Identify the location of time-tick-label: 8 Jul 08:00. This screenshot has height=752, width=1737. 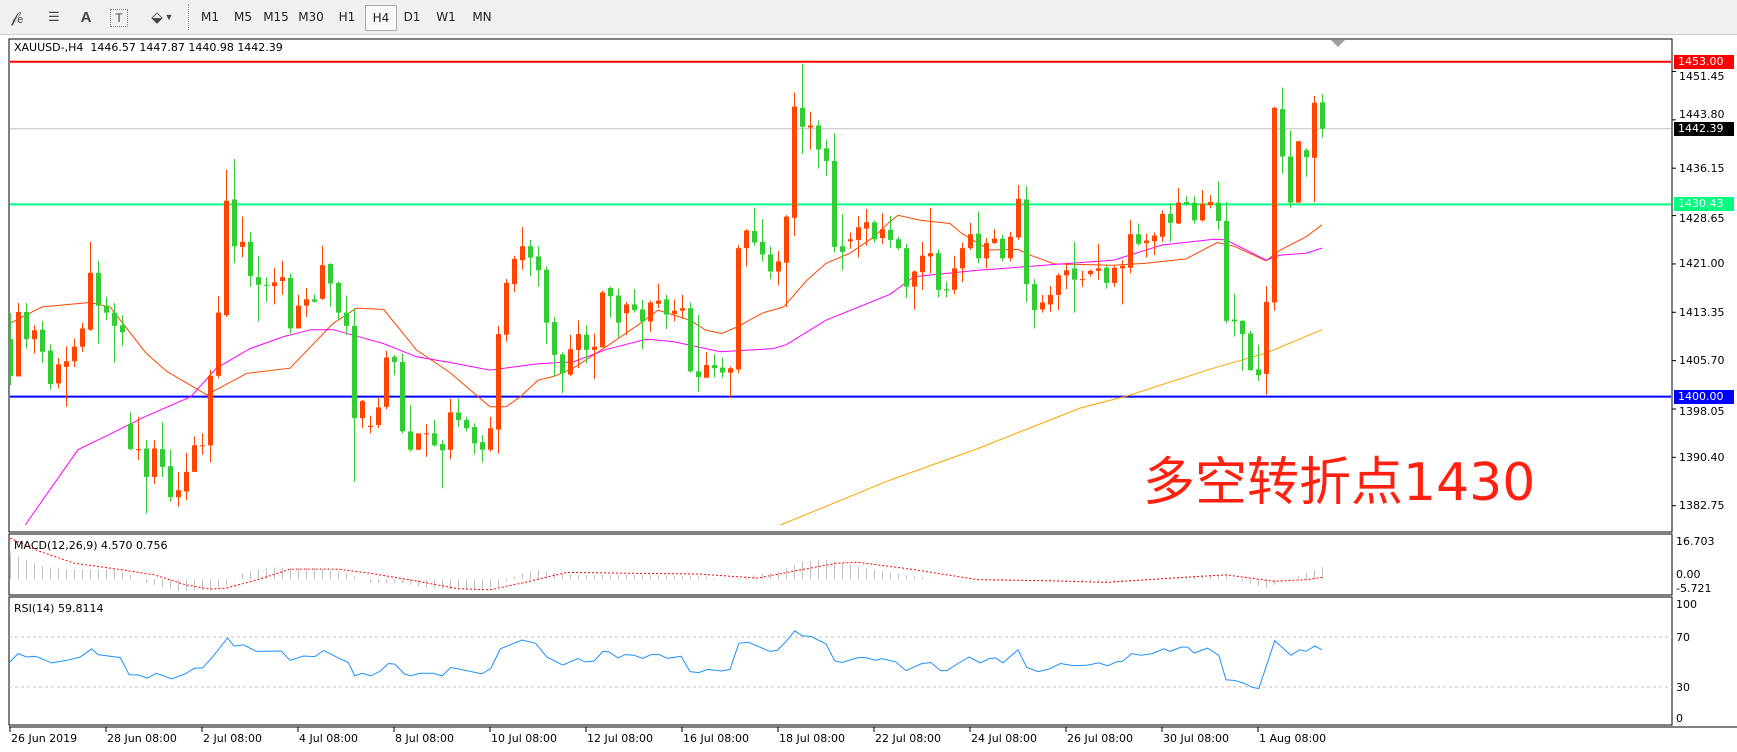
(424, 738).